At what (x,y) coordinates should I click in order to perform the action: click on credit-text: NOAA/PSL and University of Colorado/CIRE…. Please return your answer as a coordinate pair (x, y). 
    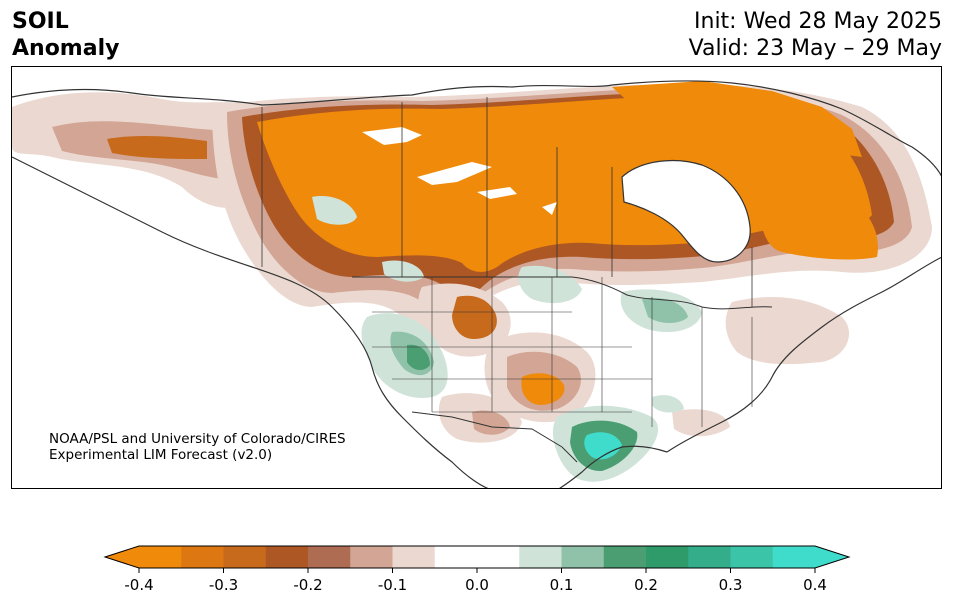
    Looking at the image, I should click on (197, 447).